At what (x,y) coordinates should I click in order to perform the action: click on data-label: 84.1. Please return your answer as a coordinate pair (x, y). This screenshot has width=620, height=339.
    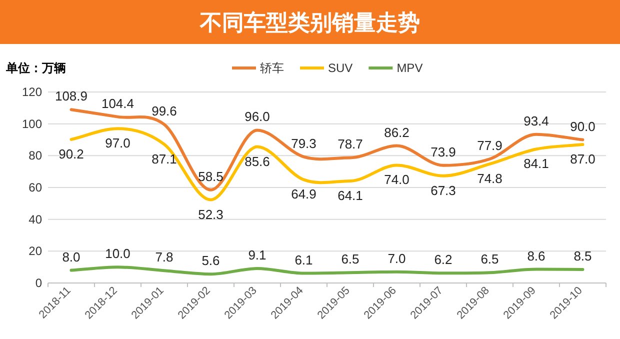
    Looking at the image, I should click on (536, 164).